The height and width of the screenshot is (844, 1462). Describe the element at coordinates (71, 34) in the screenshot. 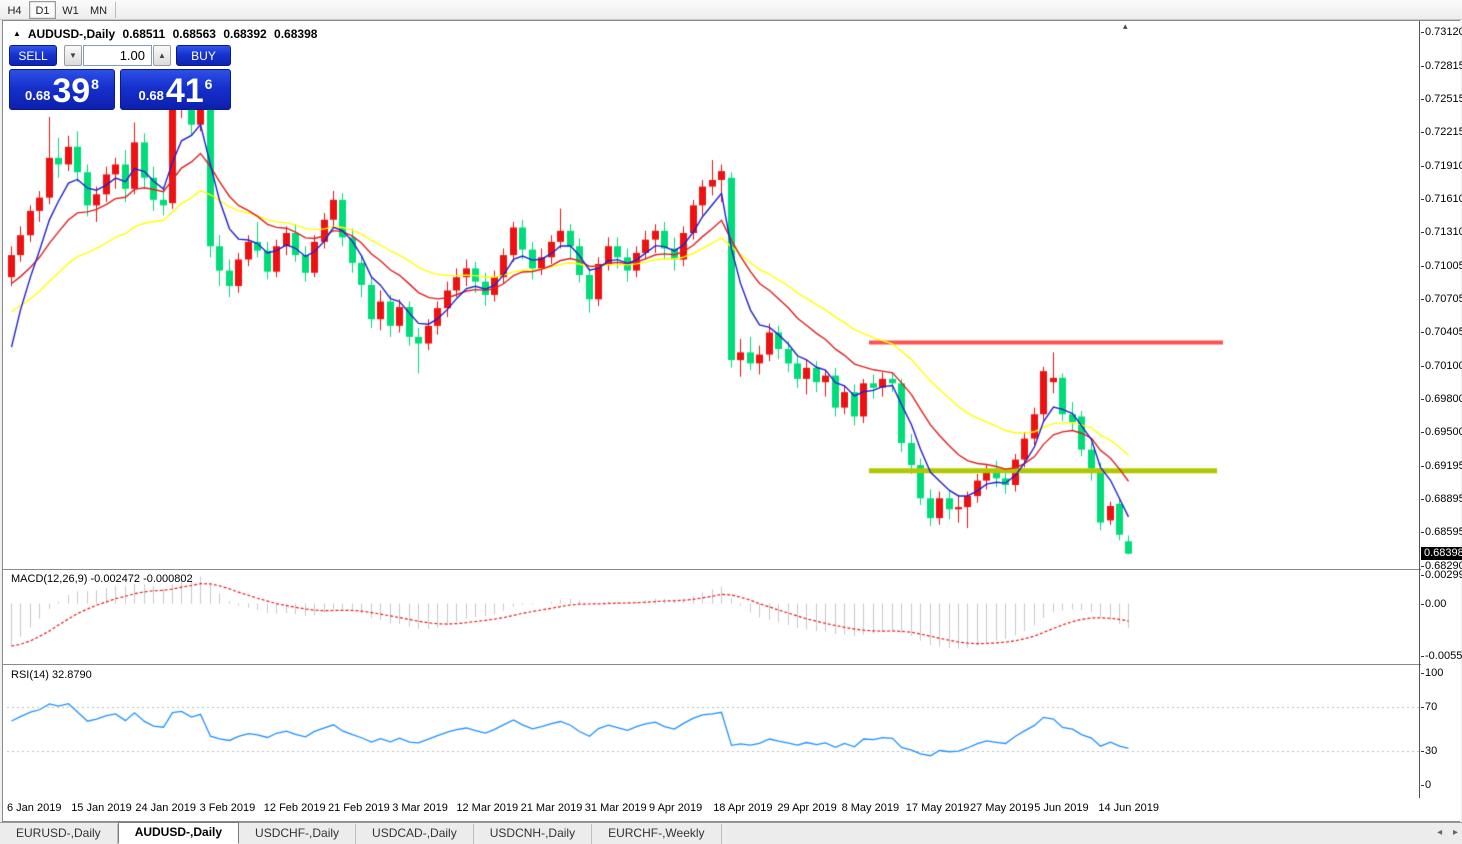

I see `symbol-period-label: AUDUSD-,Daily` at that location.